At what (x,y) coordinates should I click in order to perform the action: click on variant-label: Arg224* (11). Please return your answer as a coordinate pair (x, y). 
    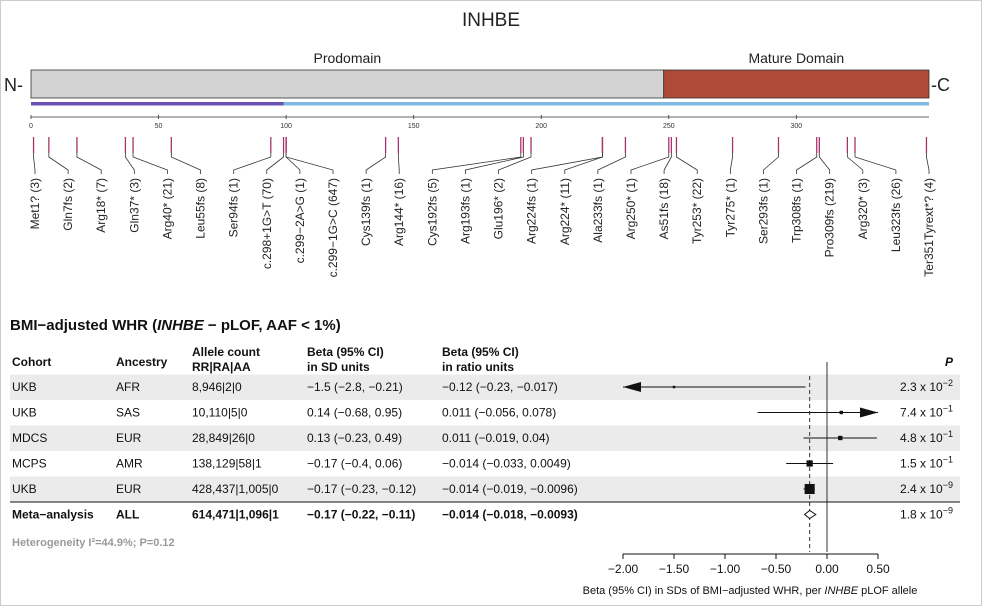
    Looking at the image, I should click on (565, 211).